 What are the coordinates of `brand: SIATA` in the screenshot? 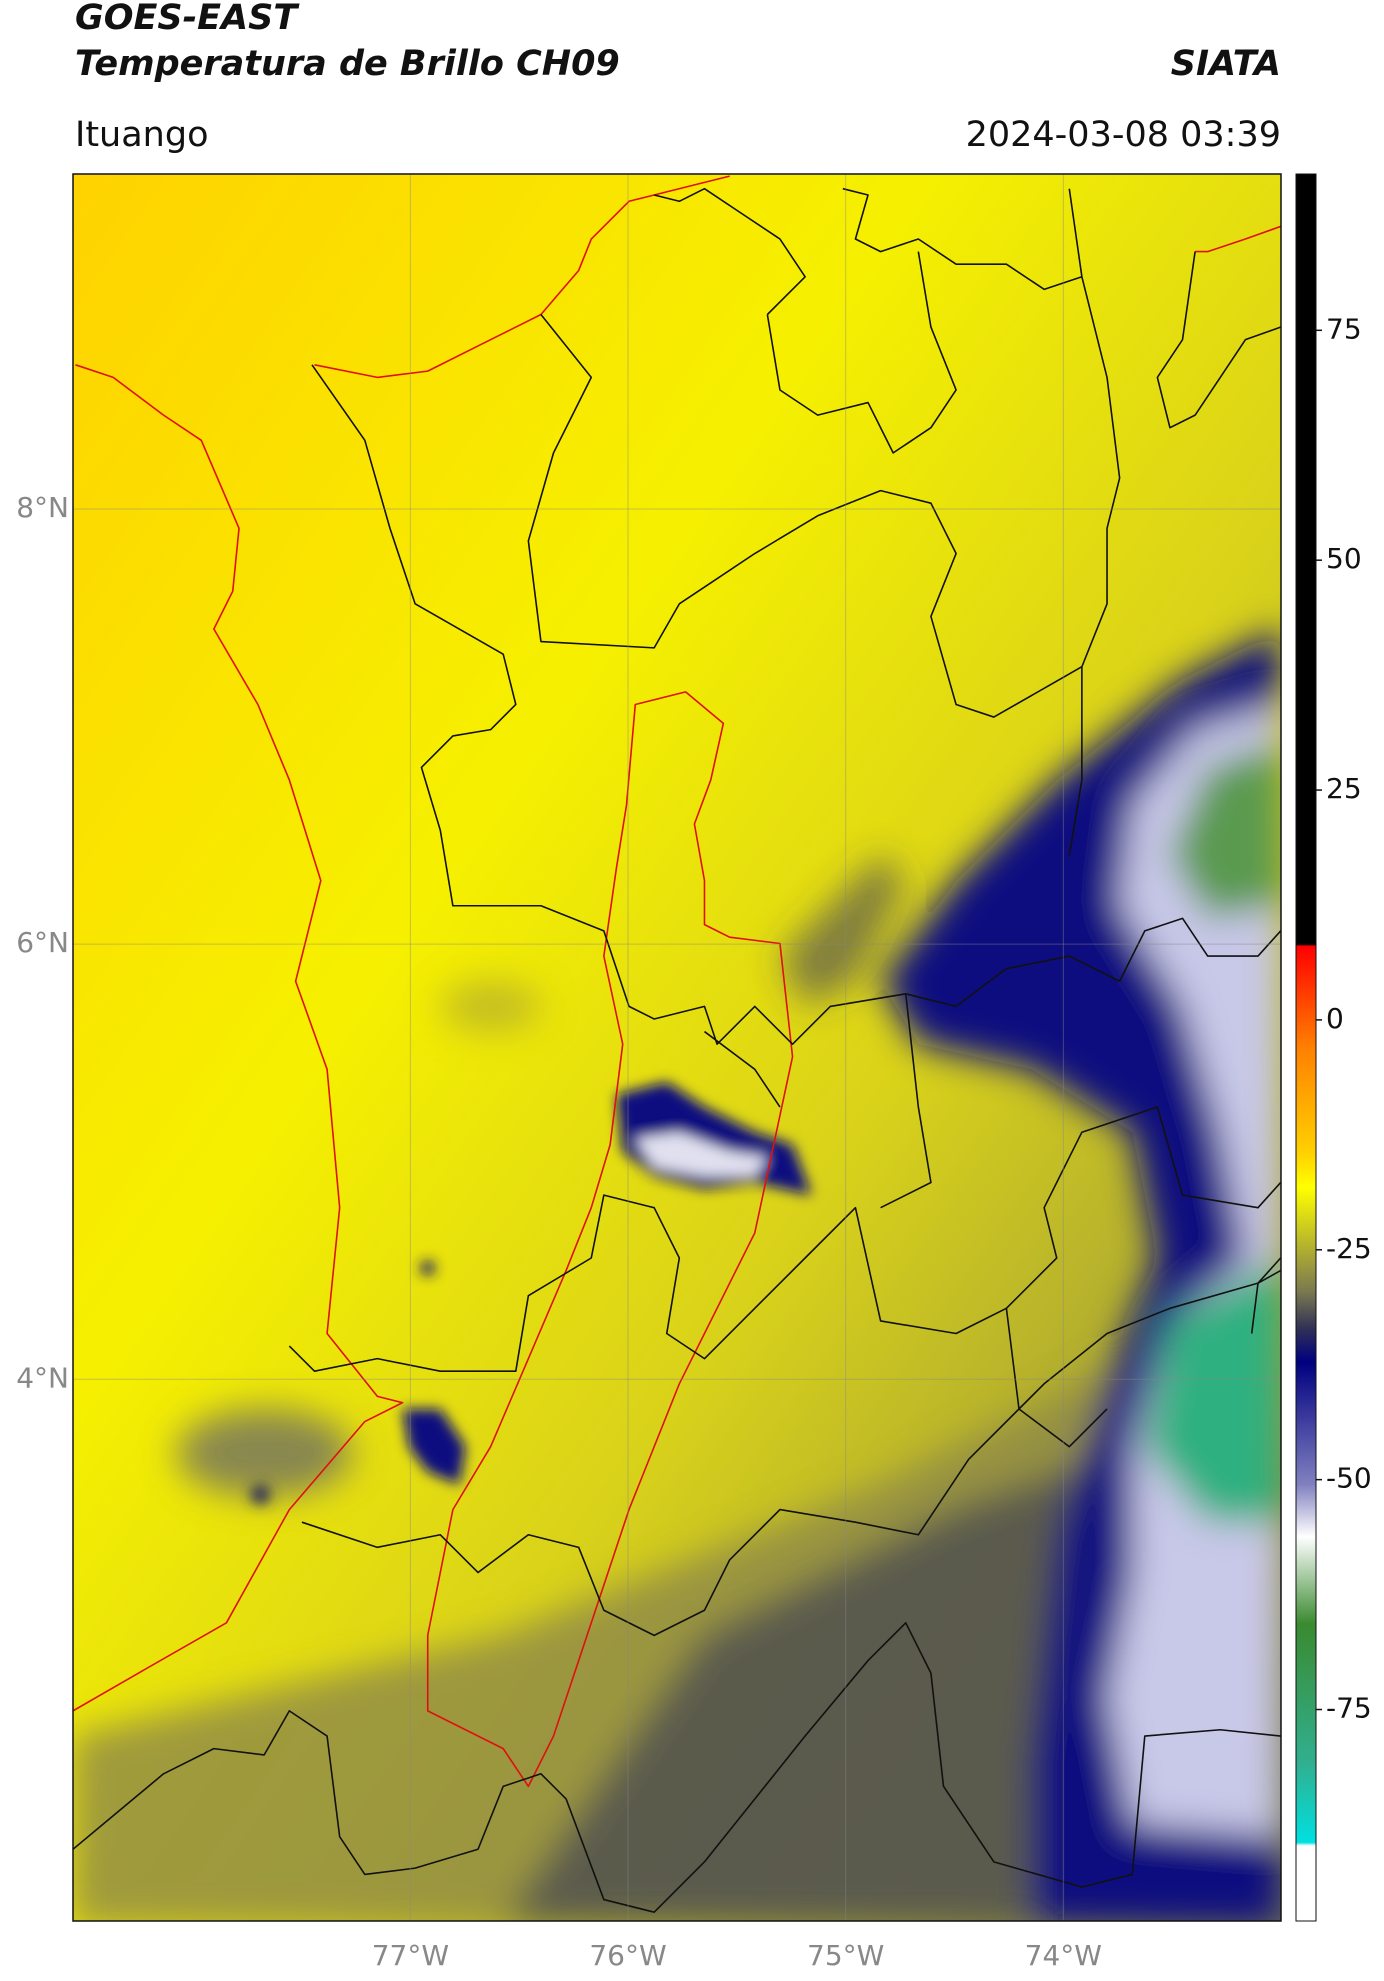 It's located at (1226, 64).